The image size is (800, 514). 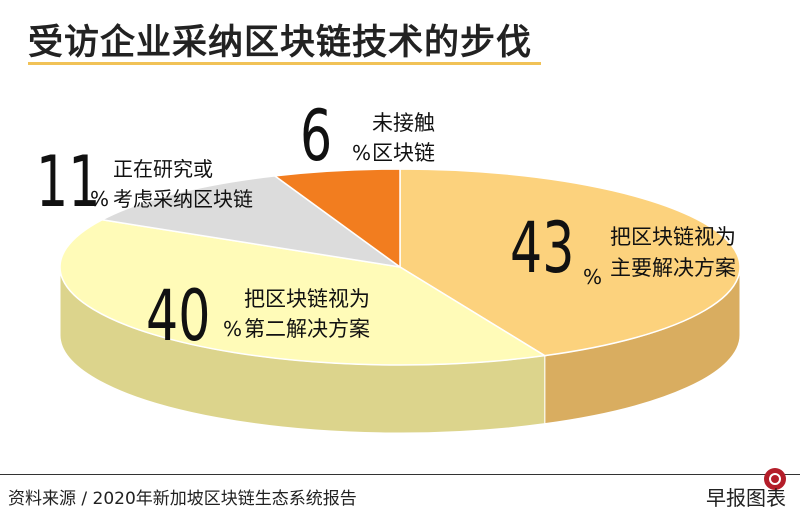 I want to click on slice-label-line: 区块链, so click(x=403, y=153).